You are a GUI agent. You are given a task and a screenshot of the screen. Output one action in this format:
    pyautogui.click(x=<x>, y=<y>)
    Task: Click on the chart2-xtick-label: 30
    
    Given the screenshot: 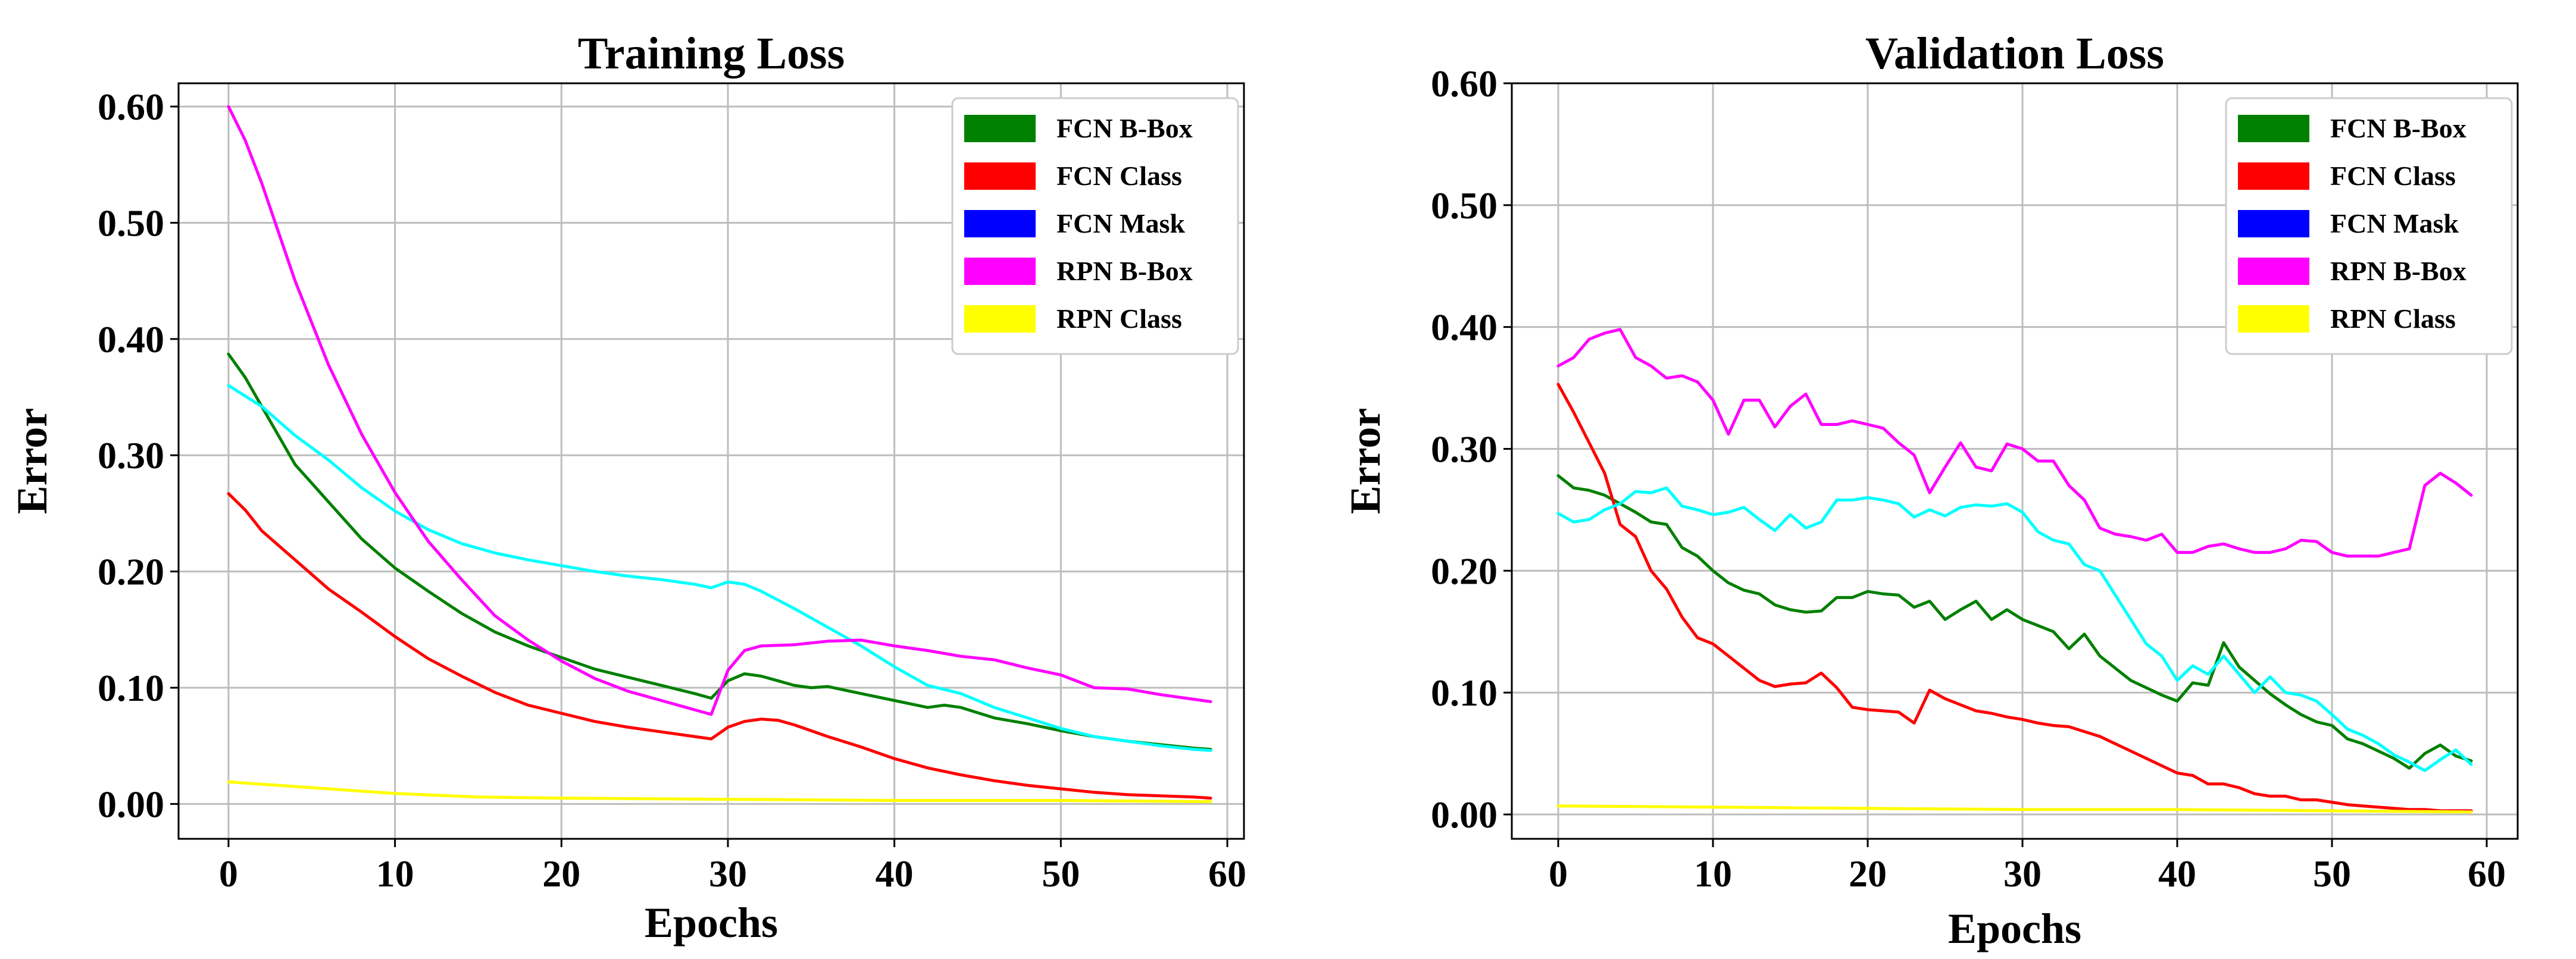 What is the action you would take?
    pyautogui.click(x=2022, y=874)
    